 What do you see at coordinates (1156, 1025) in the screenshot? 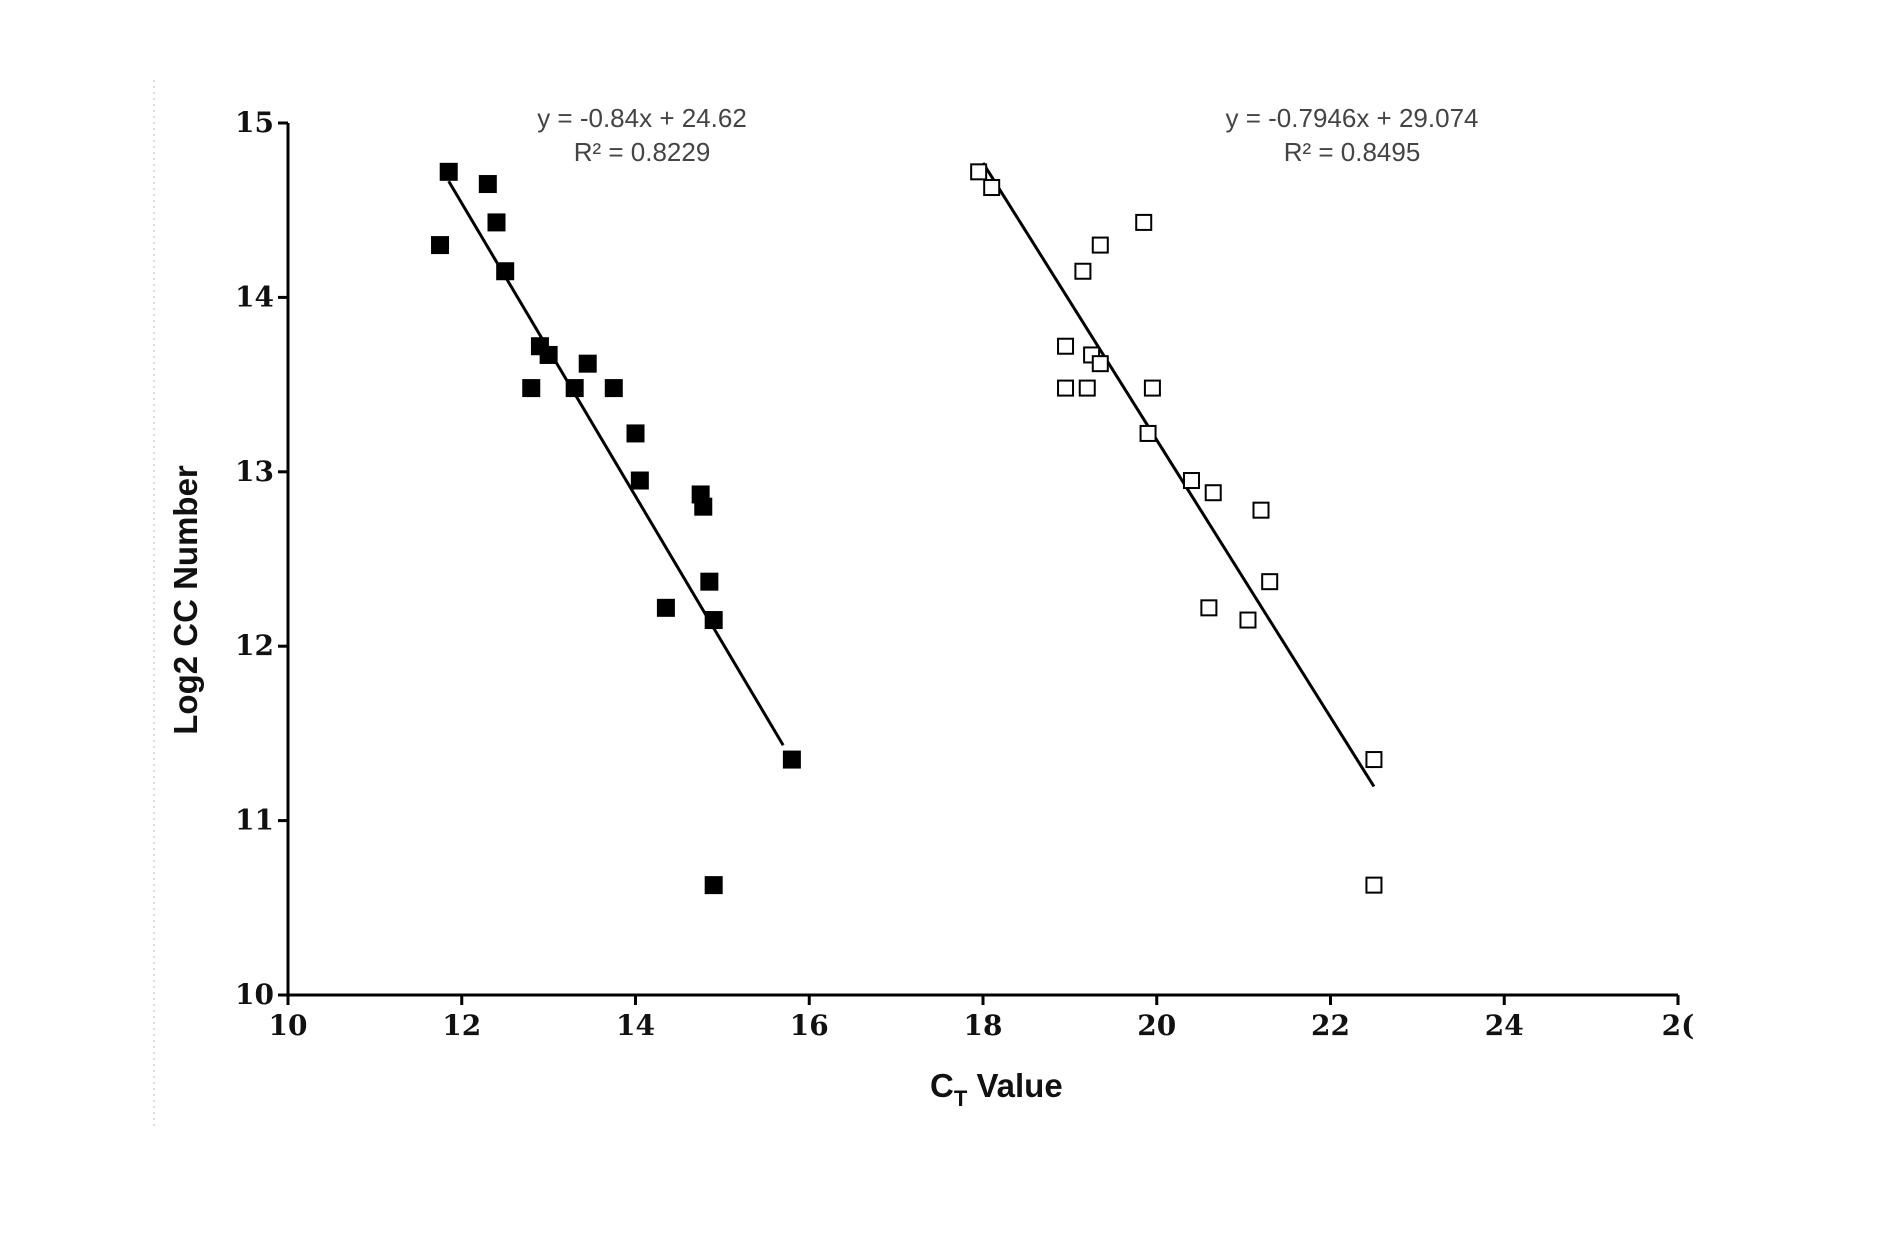
I see `x-tick-label: 20` at bounding box center [1156, 1025].